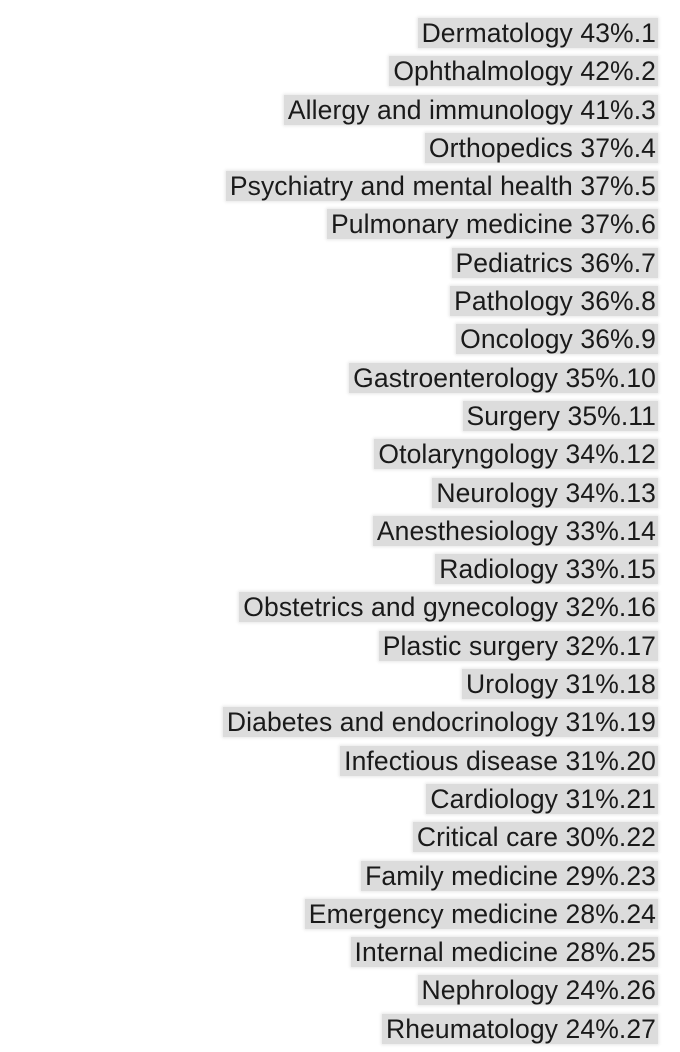 This screenshot has height=1052, width=680. What do you see at coordinates (618, 262) in the screenshot?
I see `specialty-value: 36%.7` at bounding box center [618, 262].